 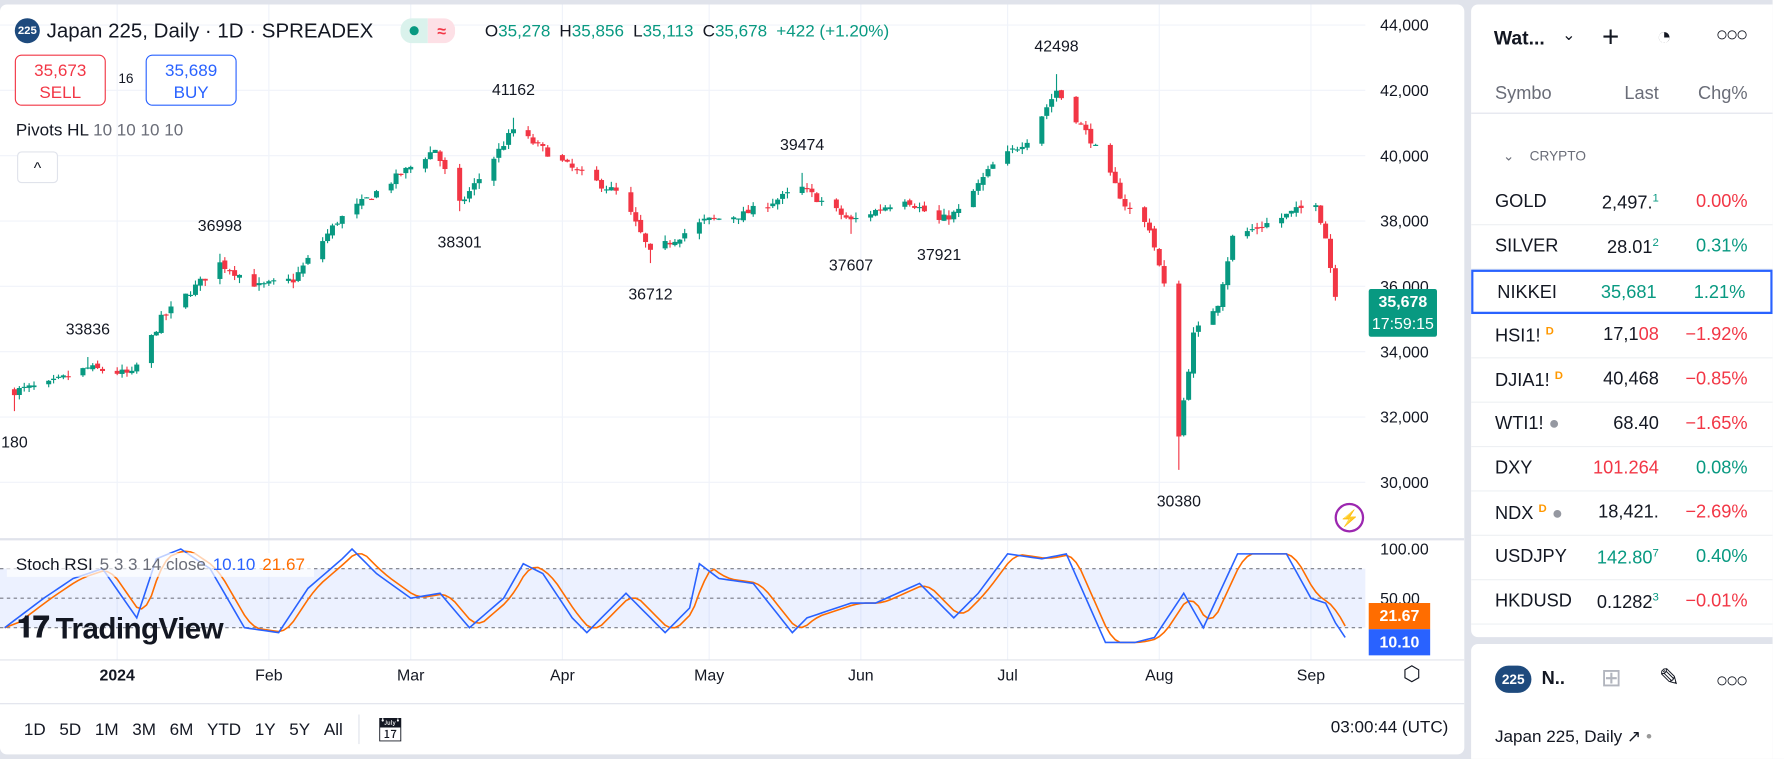 What do you see at coordinates (126, 78) in the screenshot?
I see `spread-value: 16` at bounding box center [126, 78].